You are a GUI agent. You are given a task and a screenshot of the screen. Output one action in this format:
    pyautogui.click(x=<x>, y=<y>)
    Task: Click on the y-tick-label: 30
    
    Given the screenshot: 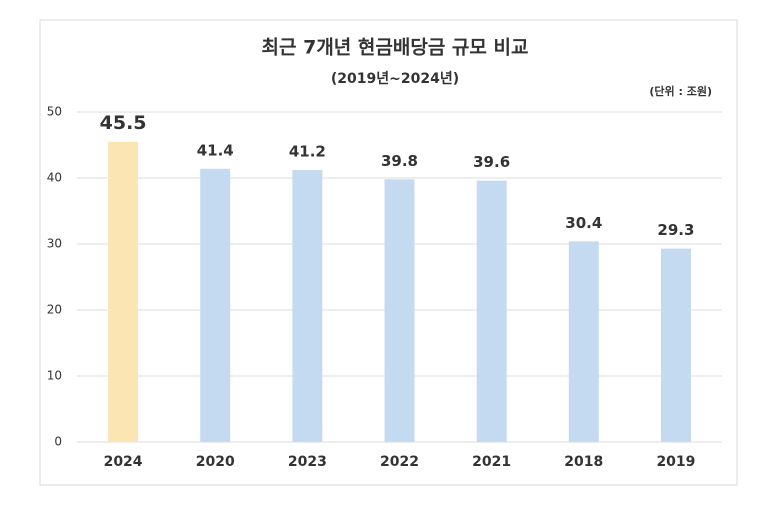 What is the action you would take?
    pyautogui.click(x=54, y=244)
    